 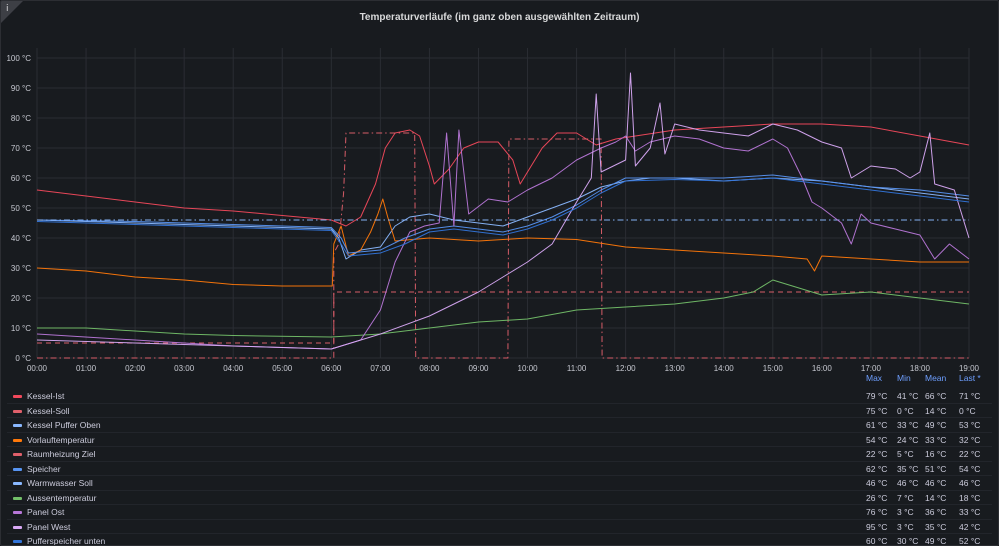 What do you see at coordinates (499, 498) in the screenshot?
I see `legend-item: Aussentemperatur 26 °C 7 °C 14 °C 18 °C` at bounding box center [499, 498].